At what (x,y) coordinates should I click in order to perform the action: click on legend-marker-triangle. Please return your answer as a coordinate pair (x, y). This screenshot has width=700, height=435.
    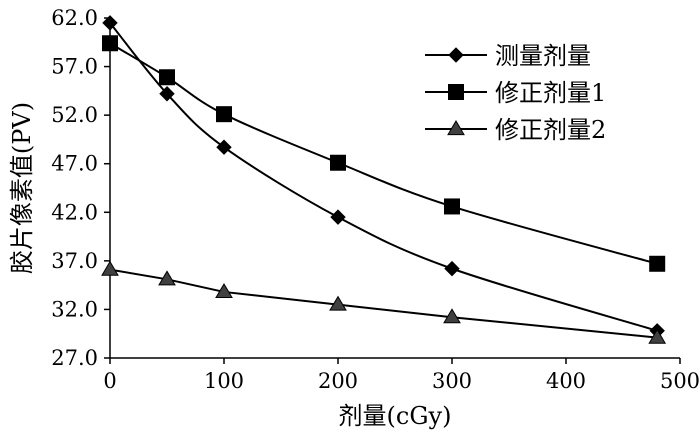
    Looking at the image, I should click on (456, 128).